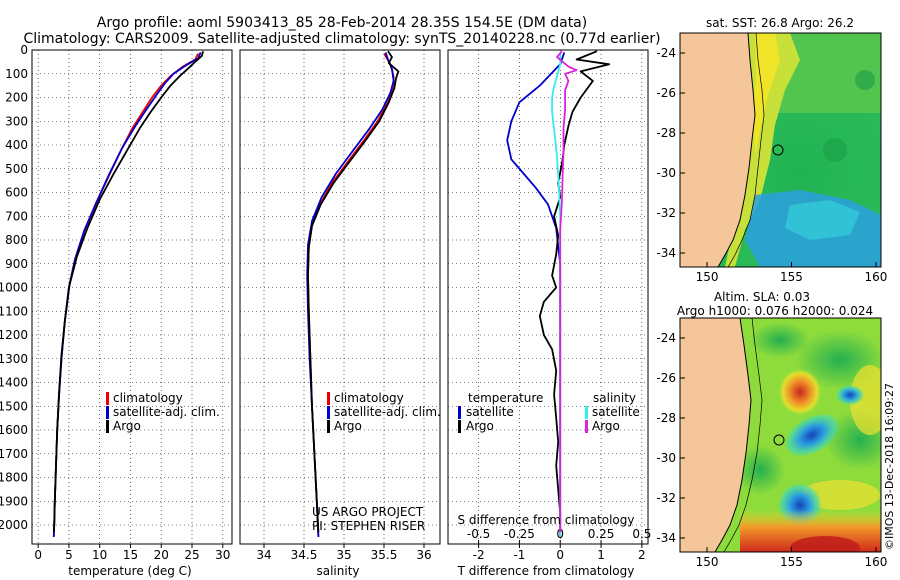 Image resolution: width=900 pixels, height=580 pixels. What do you see at coordinates (38, 555) in the screenshot?
I see `x-tick-label: 0` at bounding box center [38, 555].